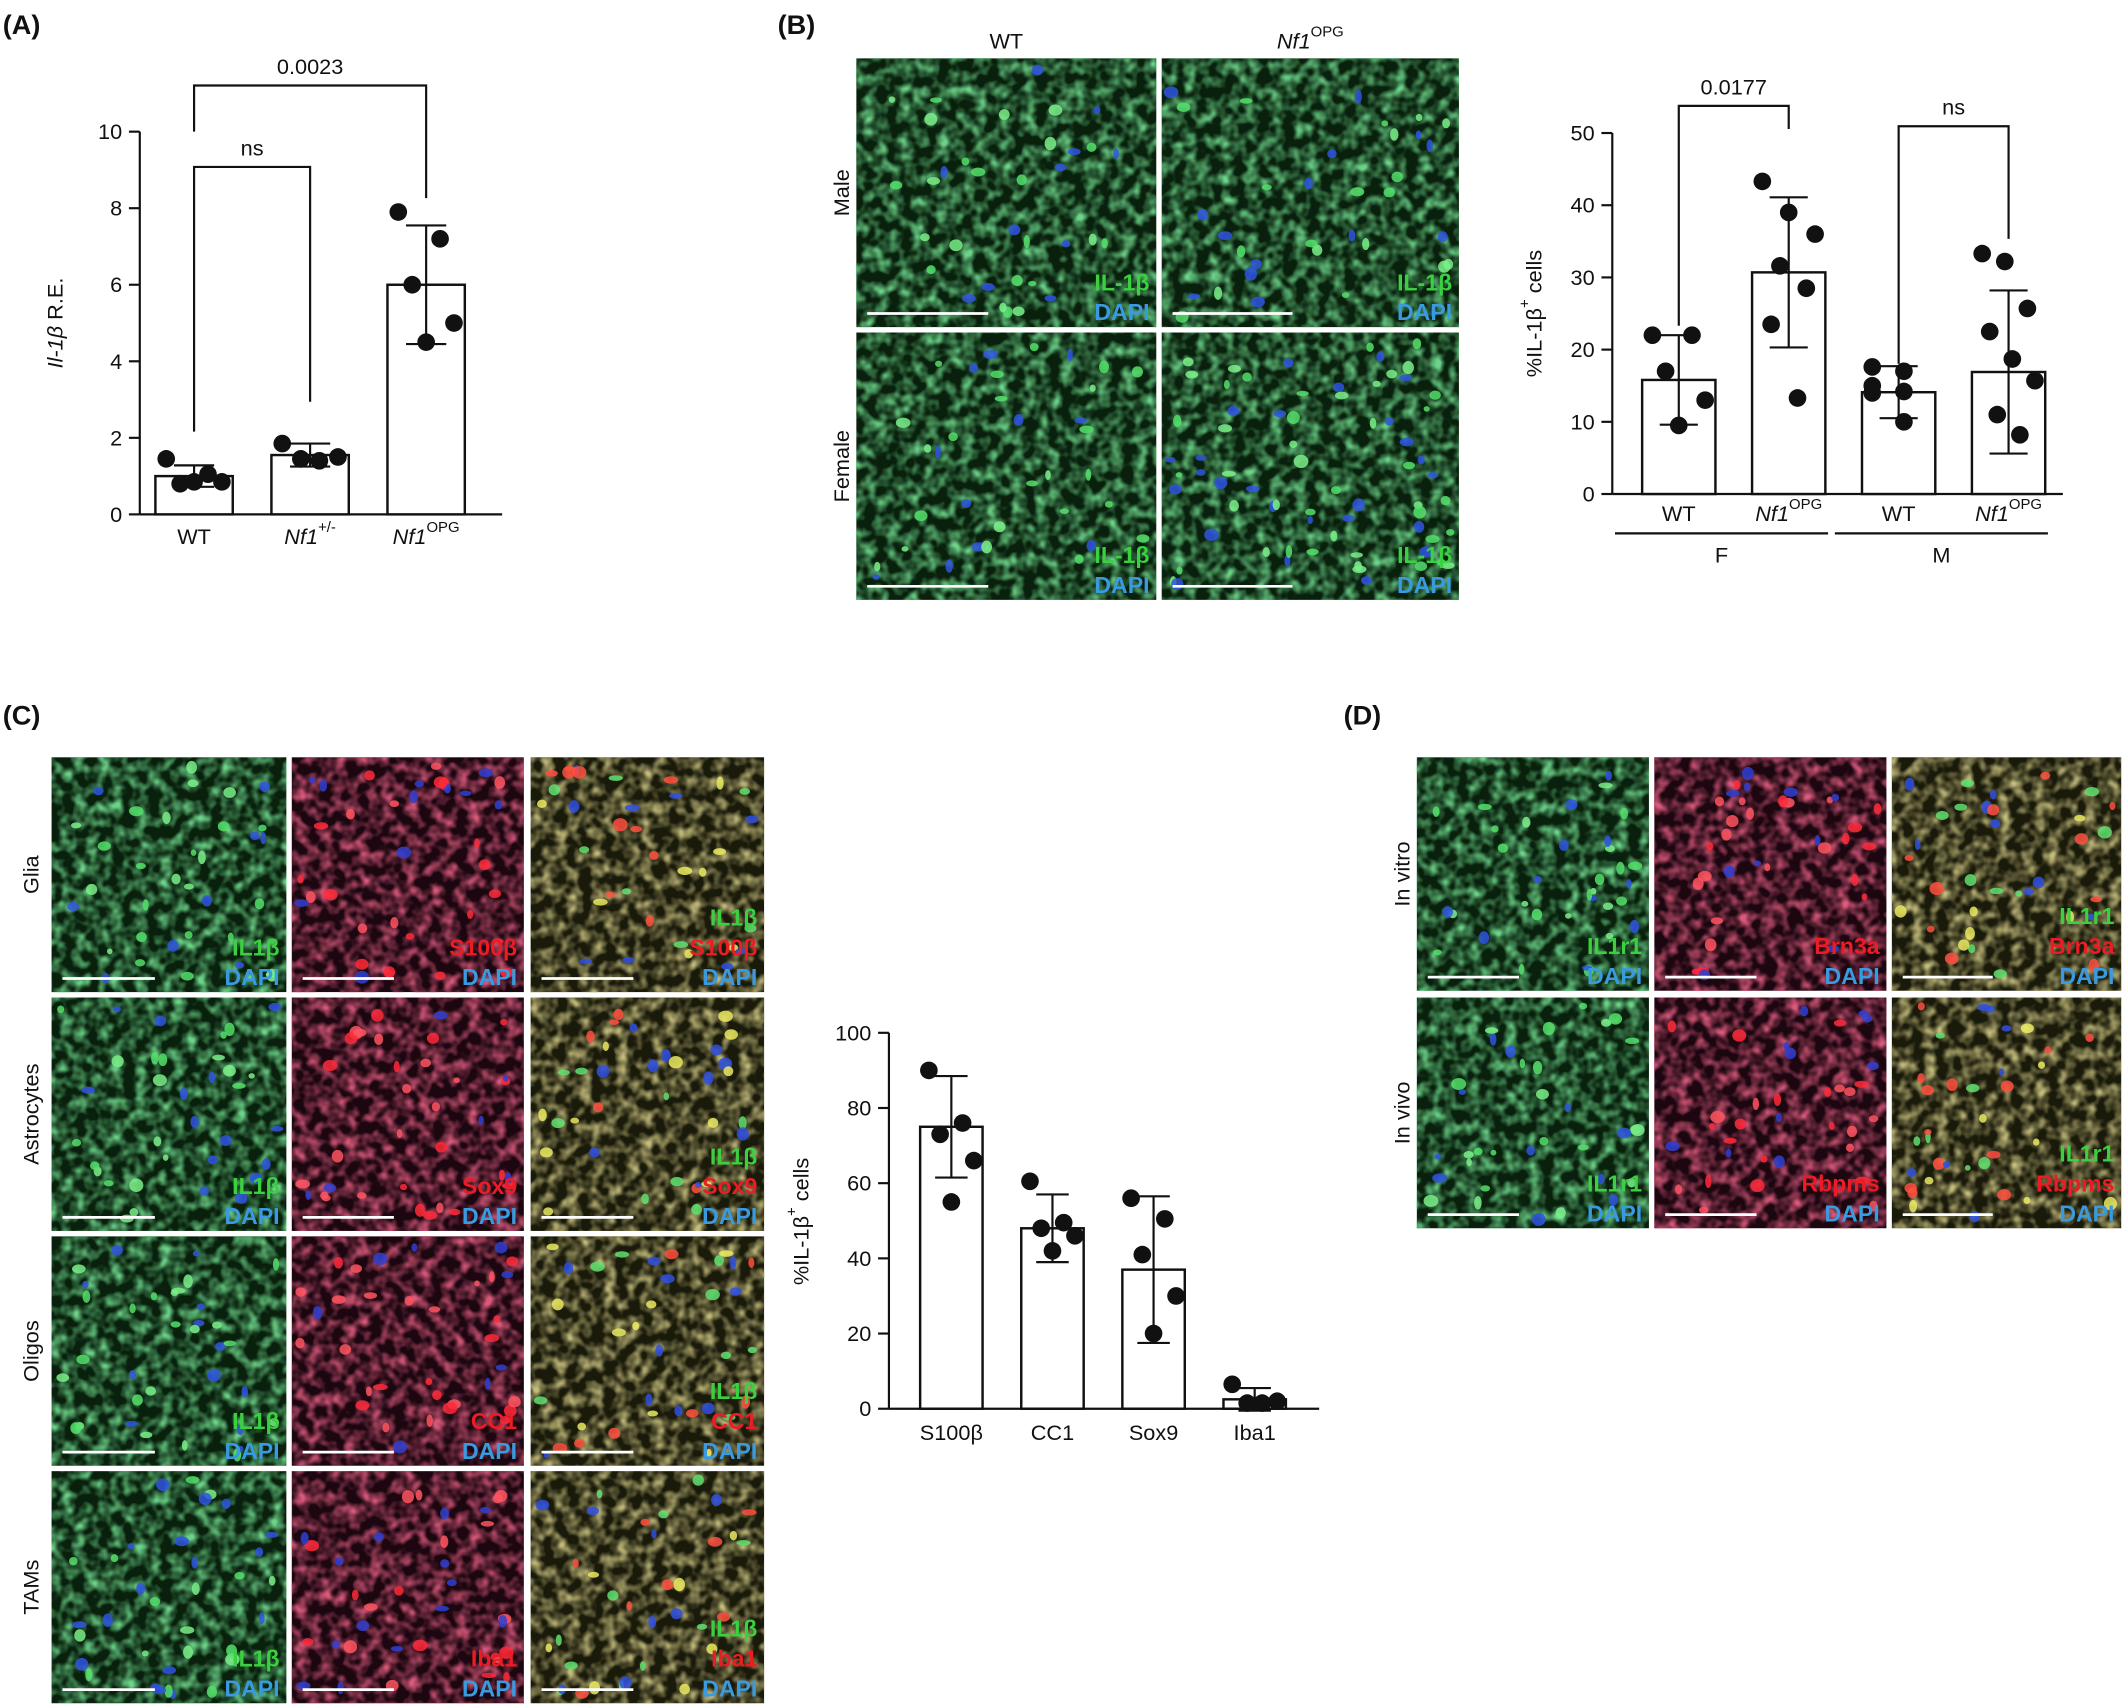 The height and width of the screenshot is (1708, 2128). Describe the element at coordinates (1052, 1431) in the screenshot. I see `x-tick-label-part: CC1` at that location.